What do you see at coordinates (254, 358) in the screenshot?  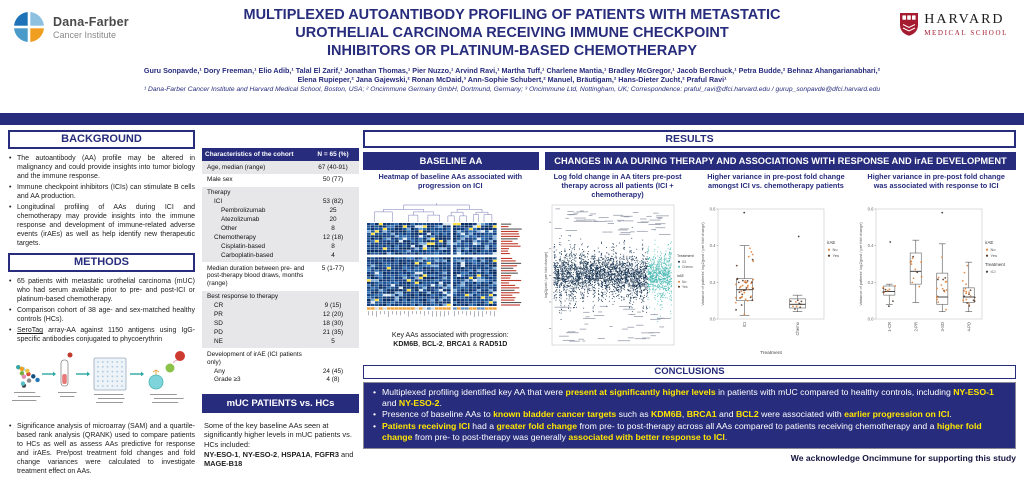 I see `table-row: Development of irAE (ICI patients only)` at bounding box center [254, 358].